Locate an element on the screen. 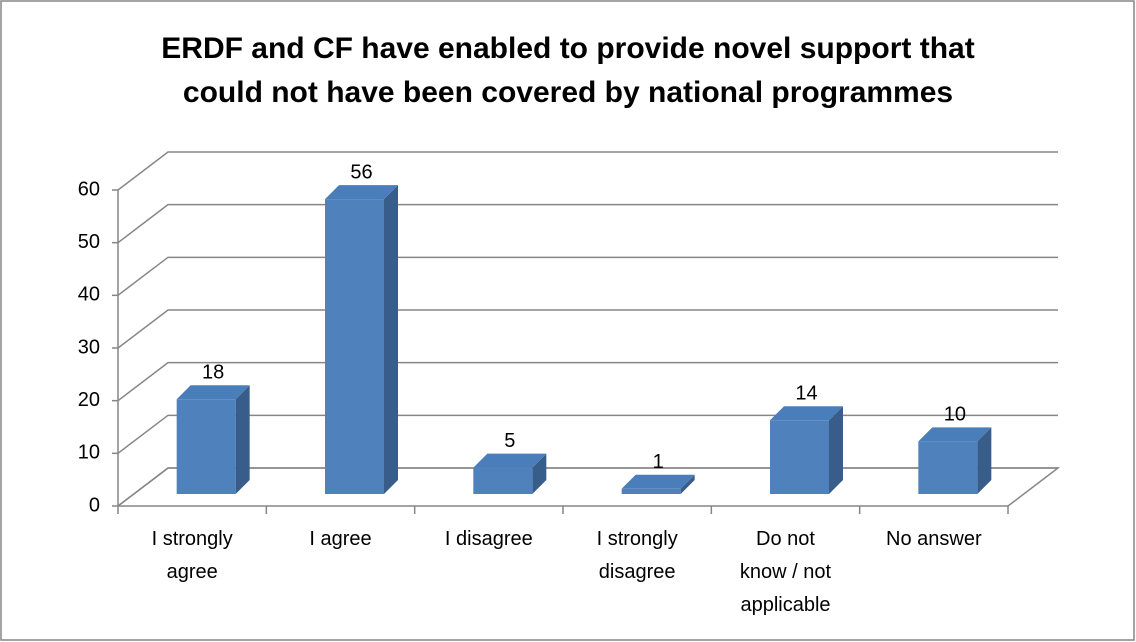  x-tick-label: I strongly agree is located at coordinates (192, 555).